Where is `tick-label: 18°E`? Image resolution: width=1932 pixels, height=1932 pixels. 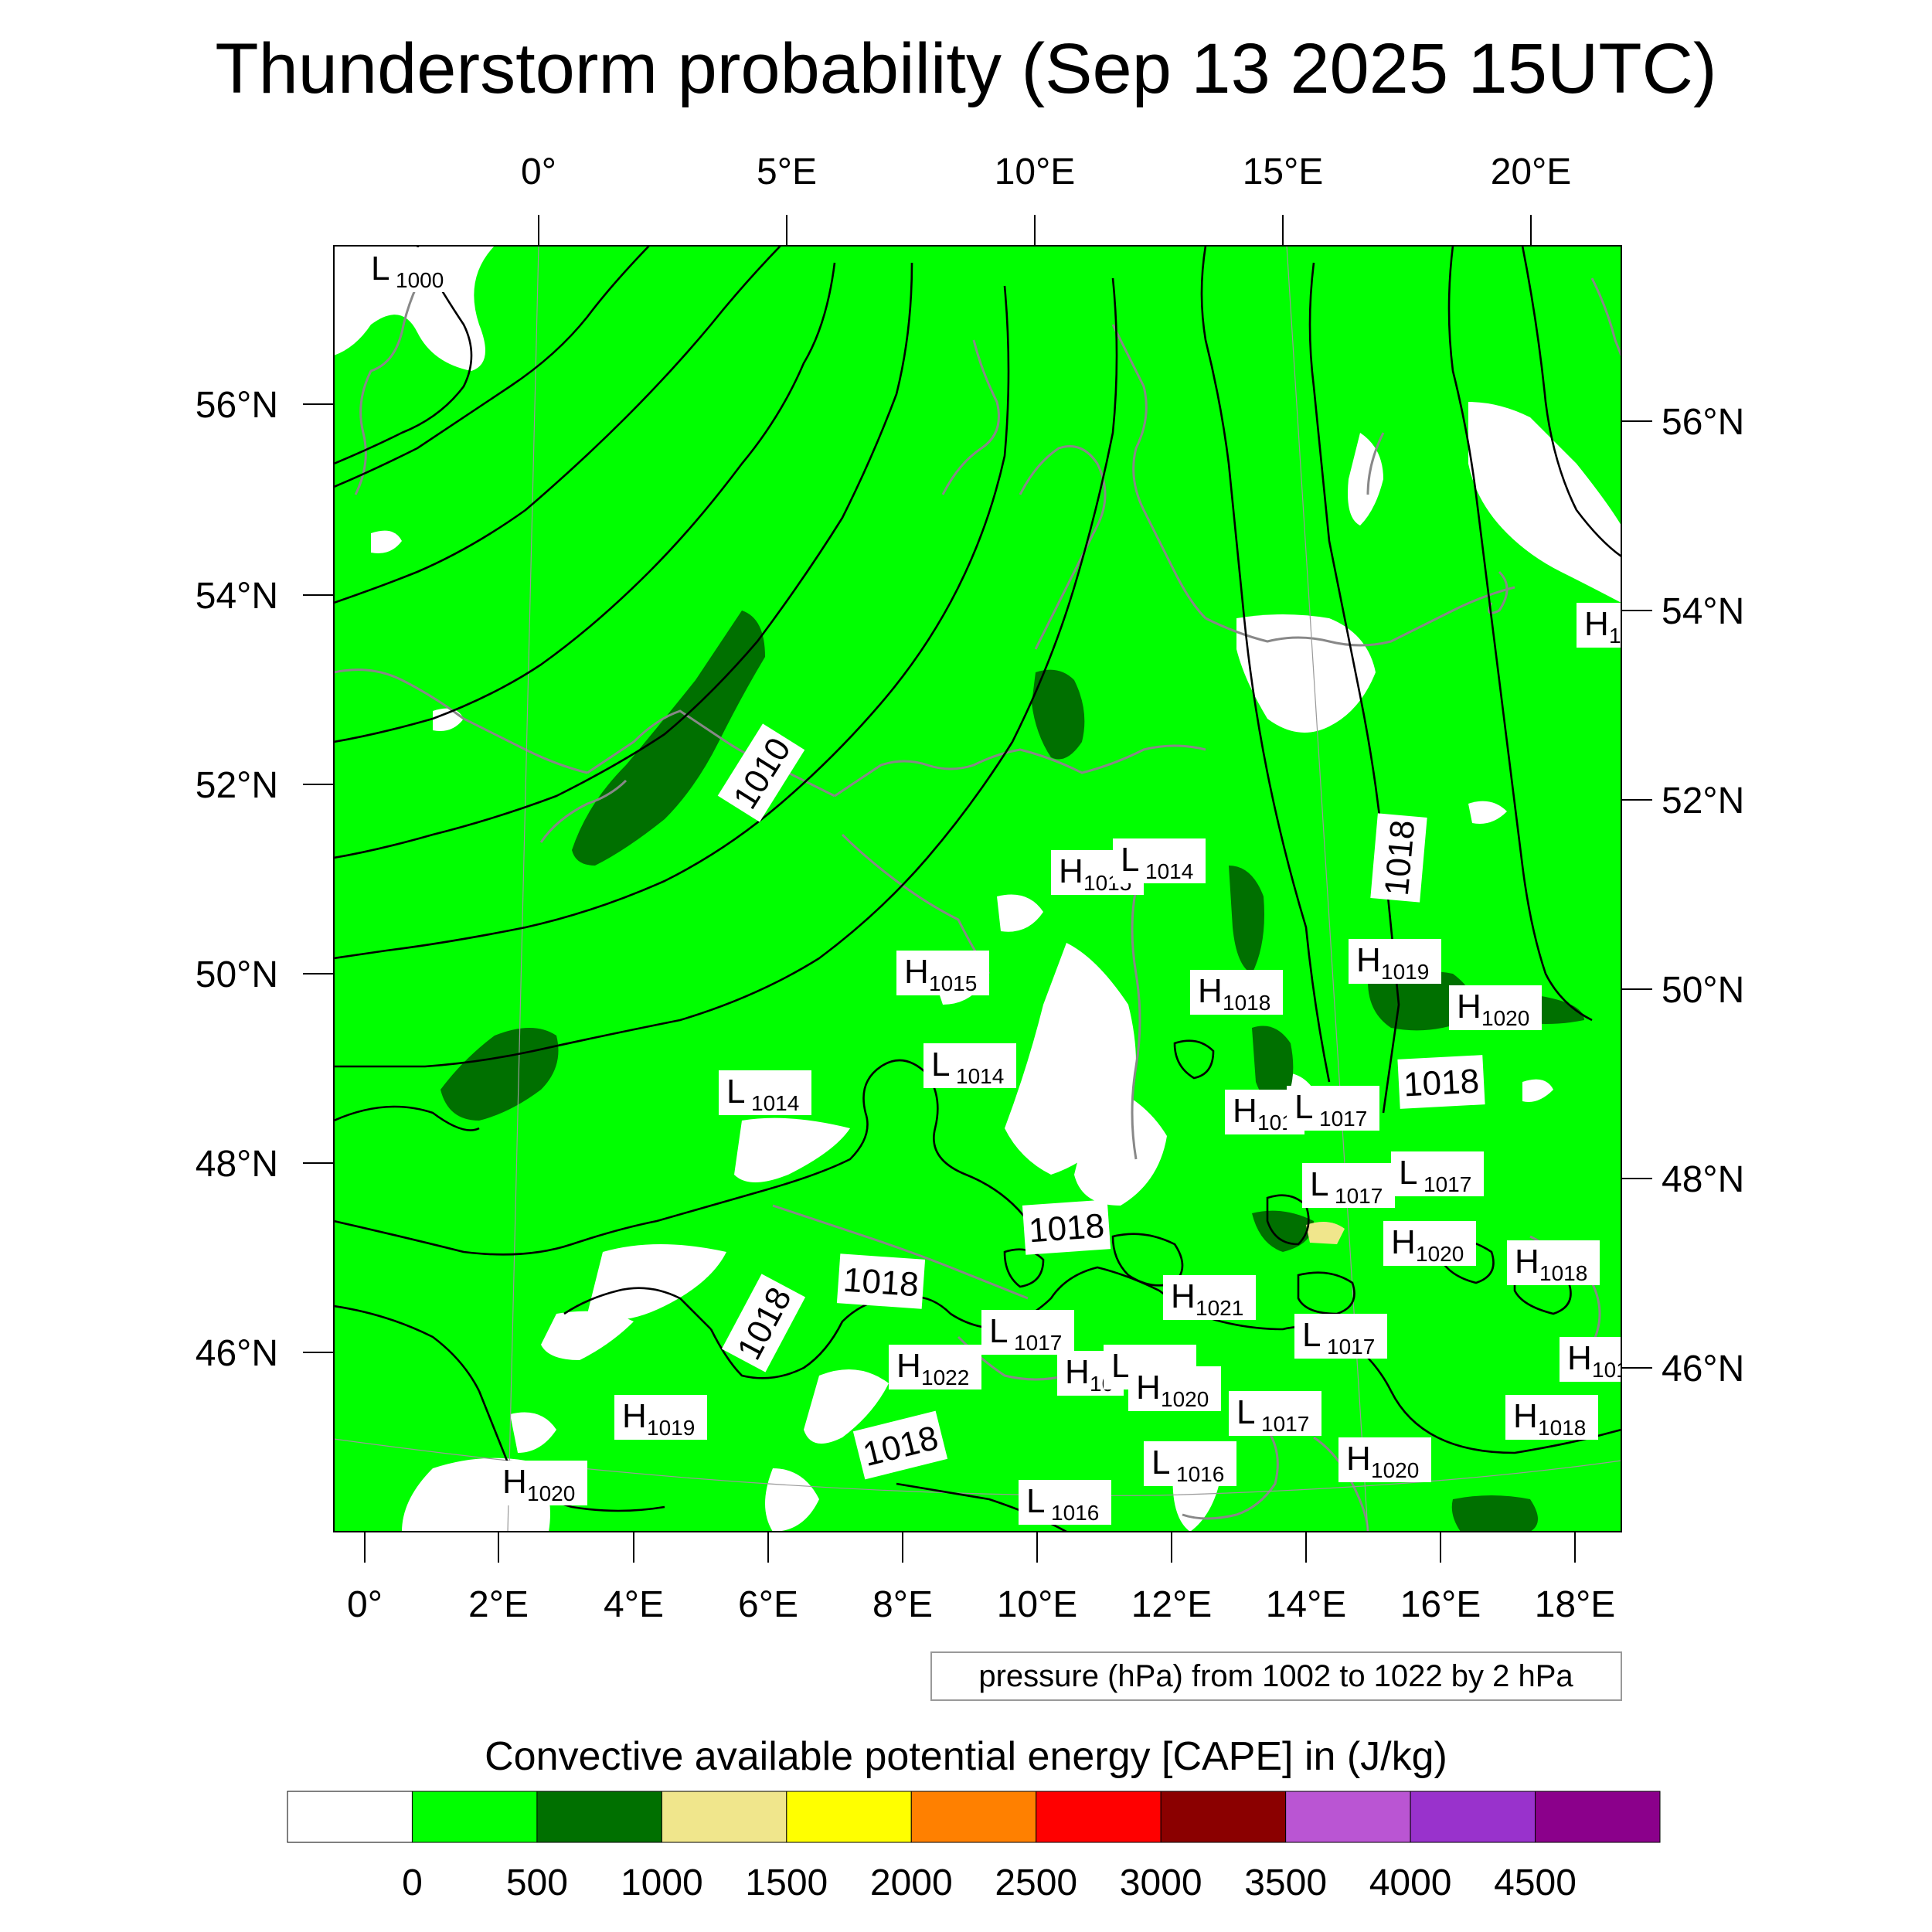 tick-label: 18°E is located at coordinates (1575, 1604).